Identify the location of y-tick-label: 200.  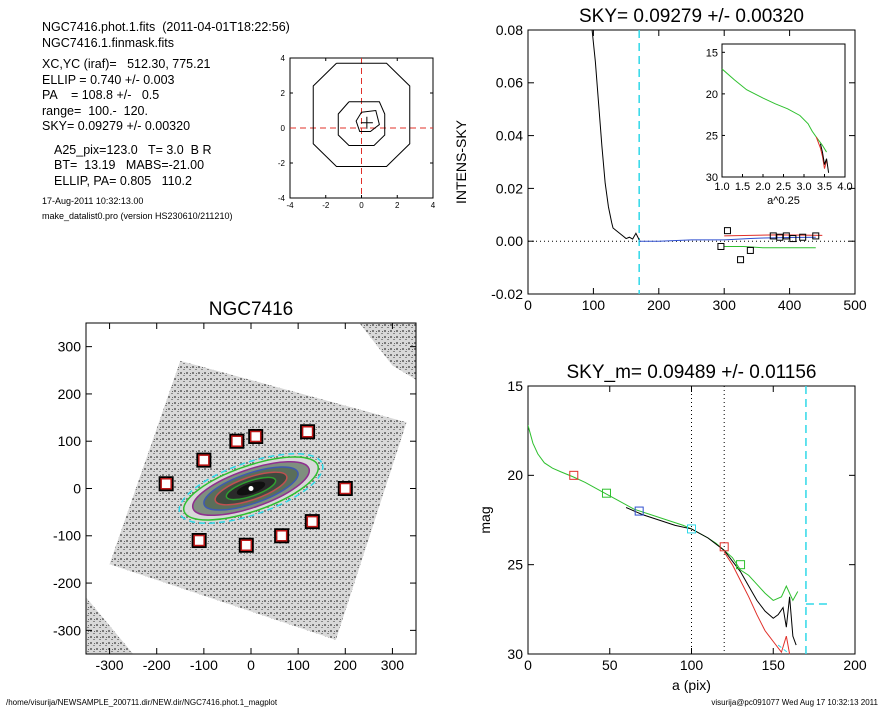
(70, 394).